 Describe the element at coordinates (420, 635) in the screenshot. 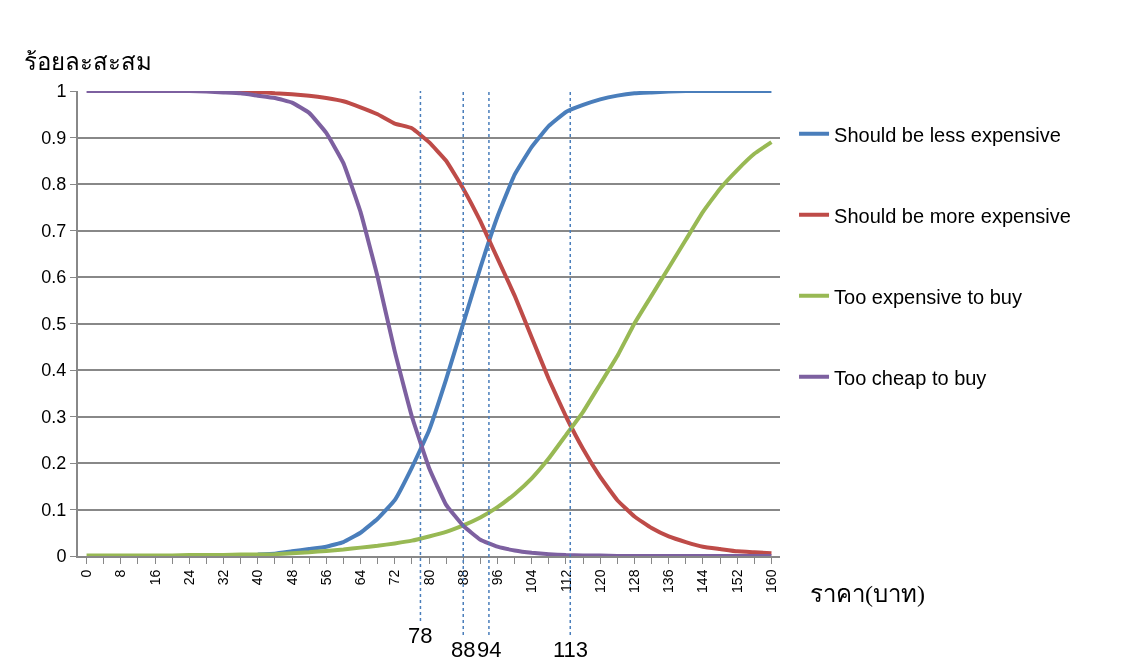

I see `ref-line-label: 78` at that location.